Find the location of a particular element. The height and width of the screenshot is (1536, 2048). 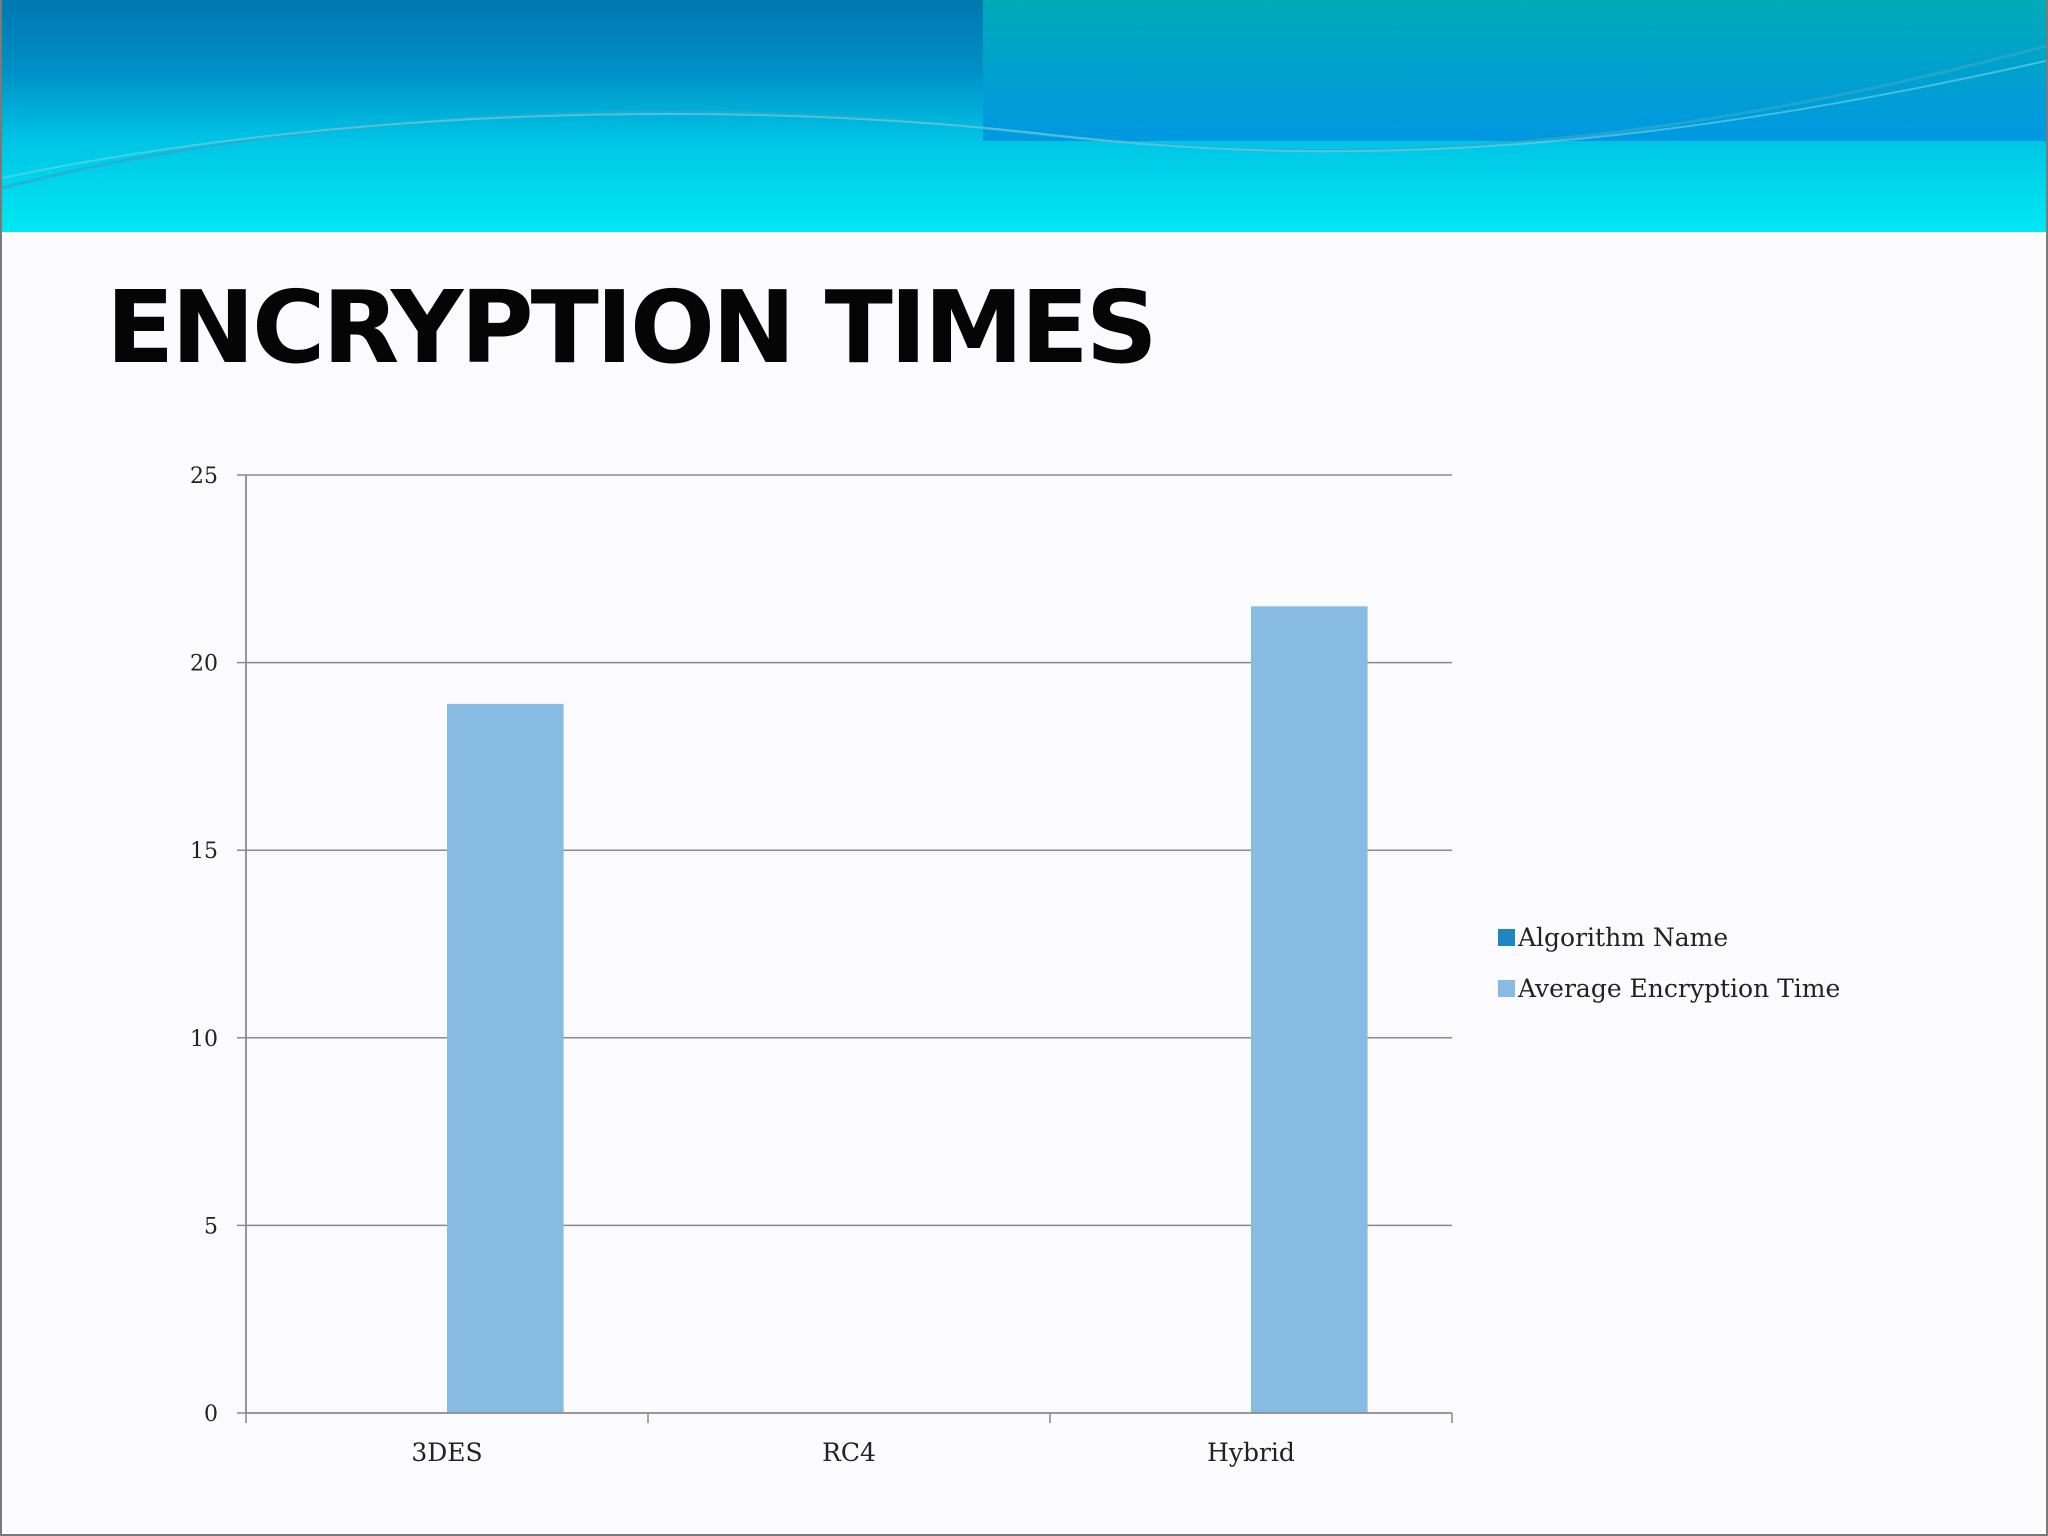

y-tick-label: 0 is located at coordinates (211, 1414).